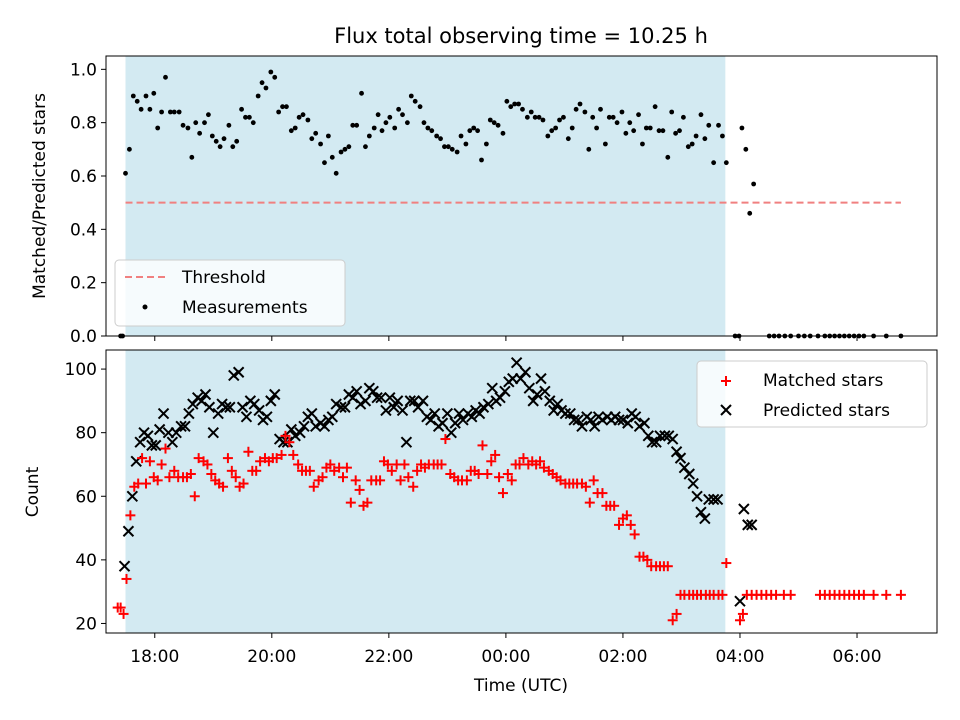 This screenshot has width=960, height=720. I want to click on x-tick-label: 06:00, so click(857, 657).